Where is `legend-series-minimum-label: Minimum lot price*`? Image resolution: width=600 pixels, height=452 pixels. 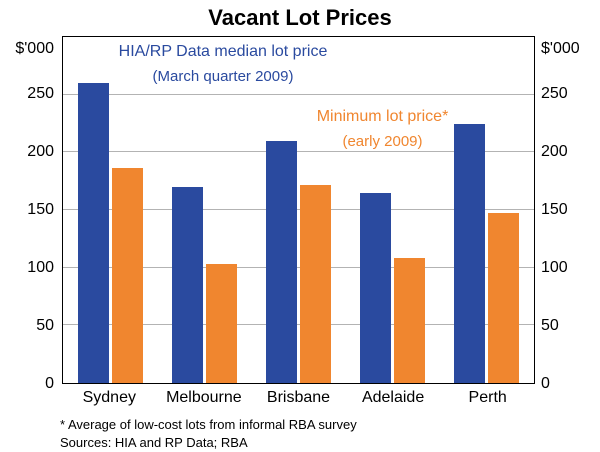 legend-series-minimum-label: Minimum lot price* is located at coordinates (382, 116).